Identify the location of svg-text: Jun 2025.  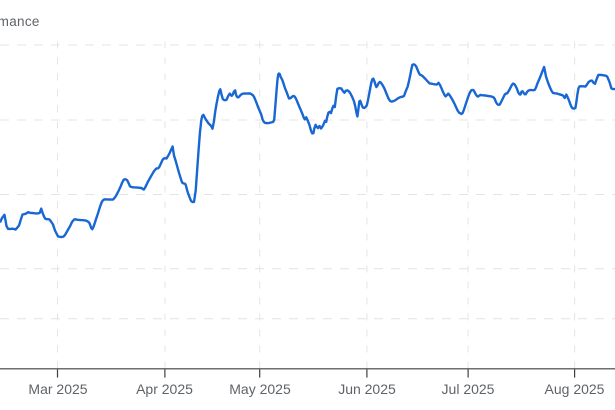
(367, 389).